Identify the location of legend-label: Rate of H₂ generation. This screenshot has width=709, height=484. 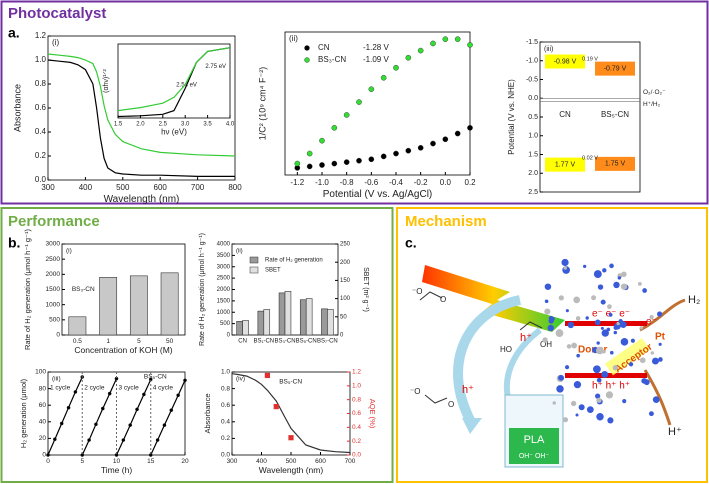
(294, 261).